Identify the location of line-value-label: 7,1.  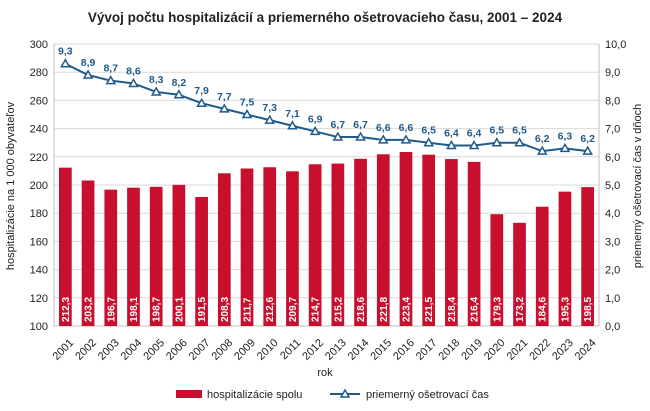
(292, 114).